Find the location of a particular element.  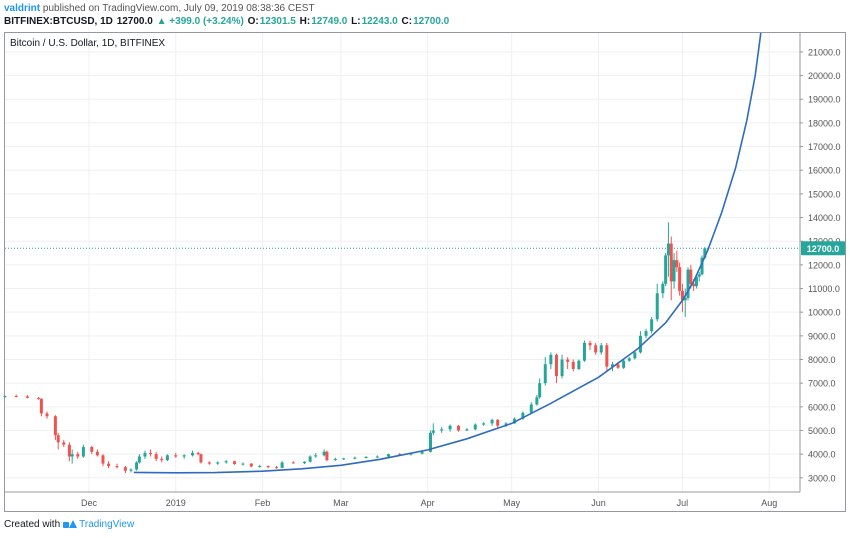

y-tick-label: 9000.0 is located at coordinates (822, 336).